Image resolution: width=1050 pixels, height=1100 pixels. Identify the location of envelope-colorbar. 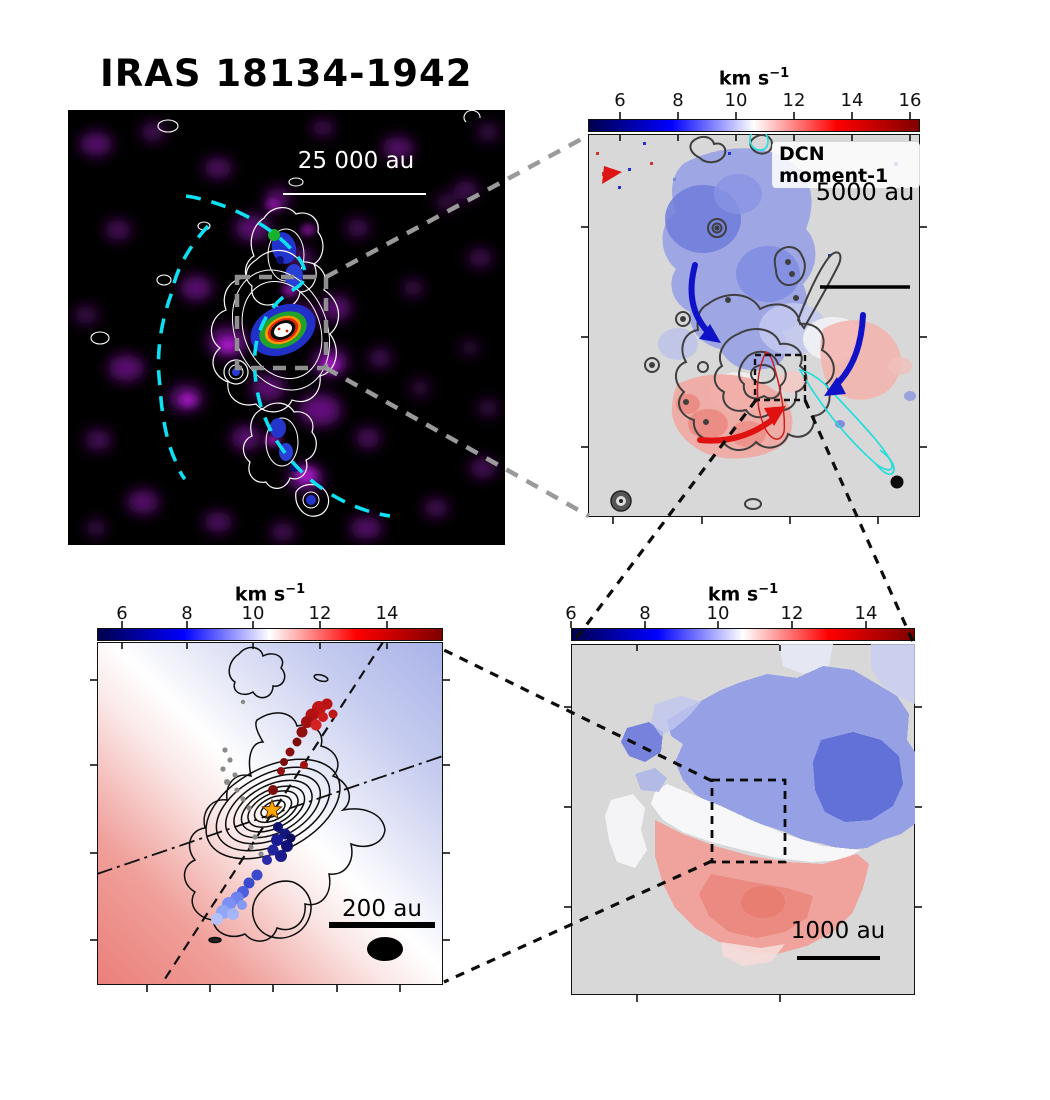
(743, 634).